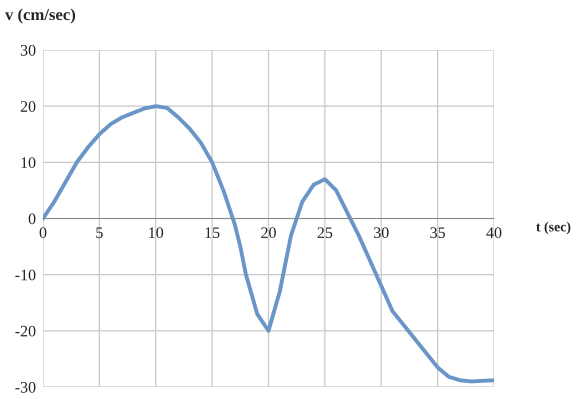 This screenshot has width=576, height=399. Describe the element at coordinates (437, 232) in the screenshot. I see `x-tick-label: 35` at that location.